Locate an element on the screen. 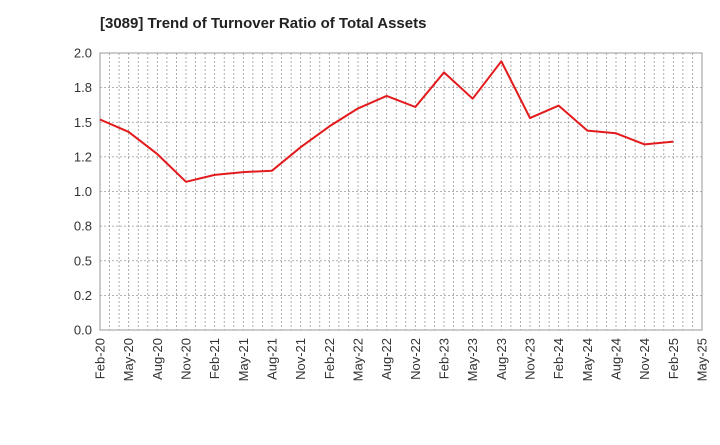 The image size is (720, 445). x-tick-label: Aug-23 is located at coordinates (501, 359).